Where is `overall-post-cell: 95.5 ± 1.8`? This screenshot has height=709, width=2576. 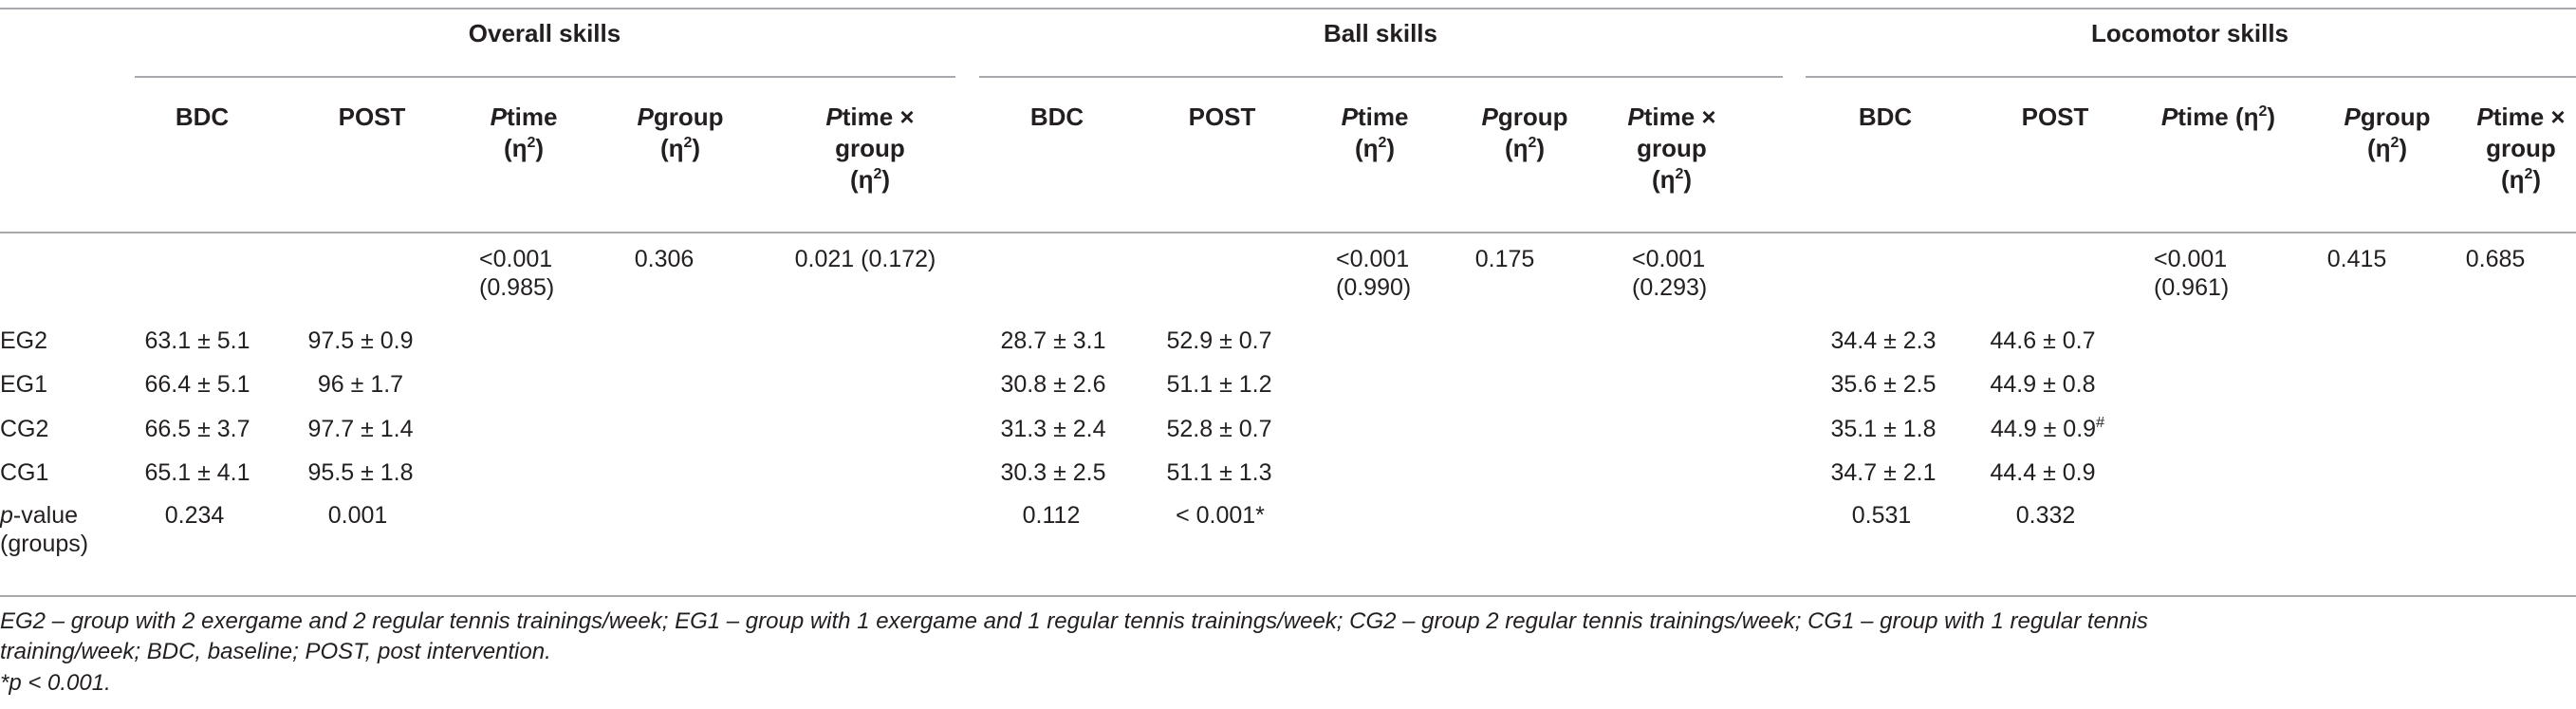
overall-post-cell: 95.5 ± 1.8 is located at coordinates (360, 472).